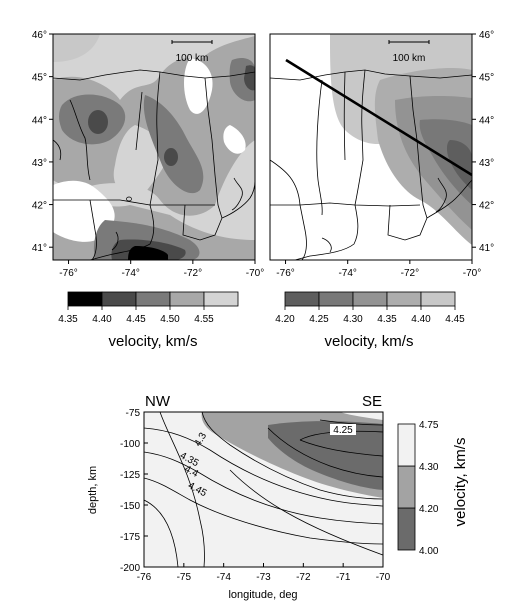 The height and width of the screenshot is (614, 510). Describe the element at coordinates (153, 341) in the screenshot. I see `colorbar-left-label: velocity, km/s` at that location.